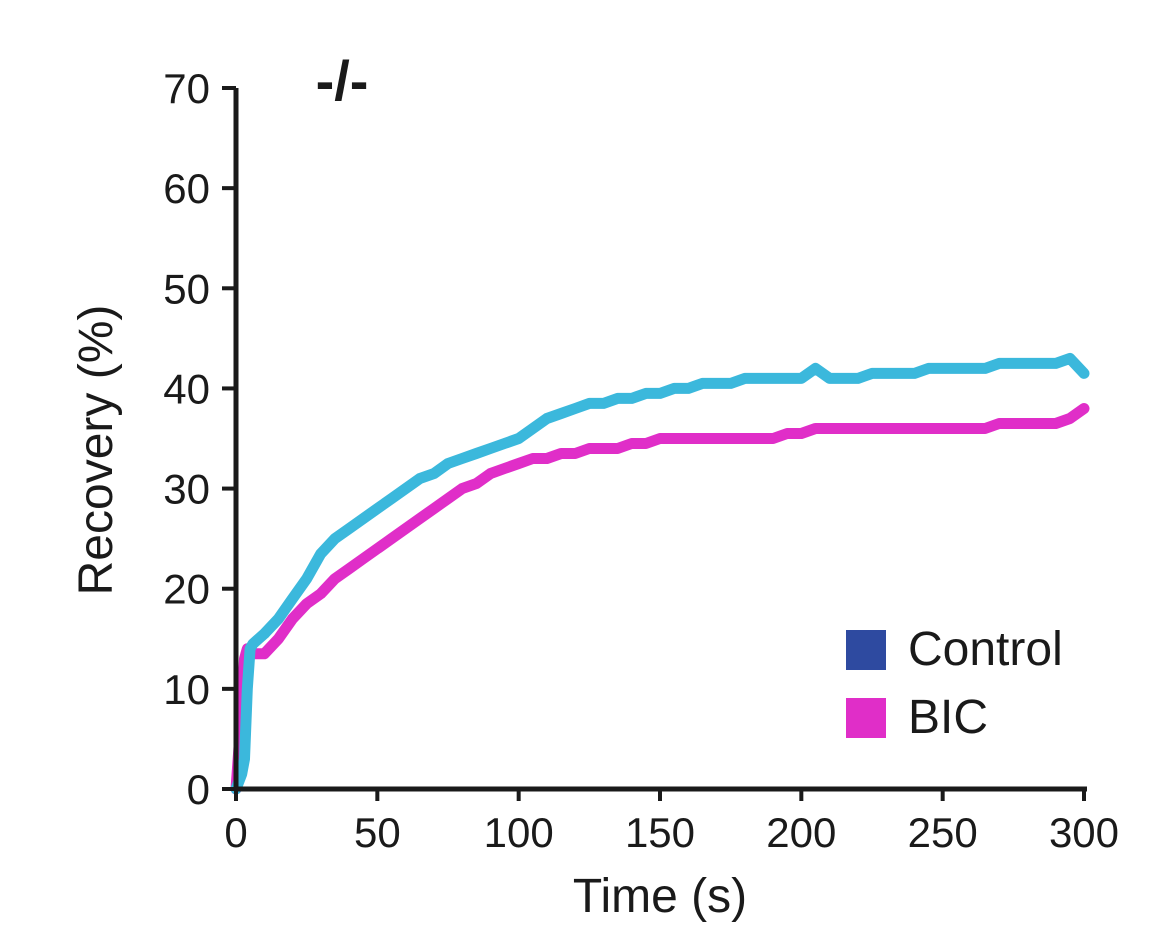 The width and height of the screenshot is (1155, 944). What do you see at coordinates (660, 832) in the screenshot?
I see `x-tick-label: 150` at bounding box center [660, 832].